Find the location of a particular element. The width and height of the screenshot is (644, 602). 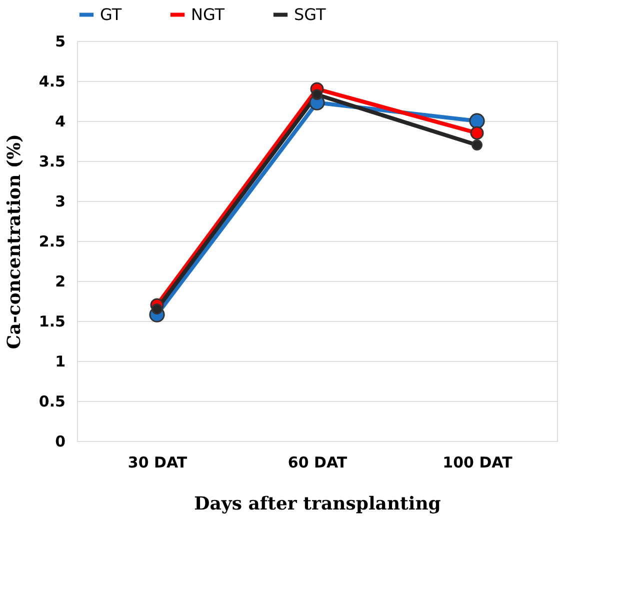

x-tick-label: 100 DAT is located at coordinates (478, 463).